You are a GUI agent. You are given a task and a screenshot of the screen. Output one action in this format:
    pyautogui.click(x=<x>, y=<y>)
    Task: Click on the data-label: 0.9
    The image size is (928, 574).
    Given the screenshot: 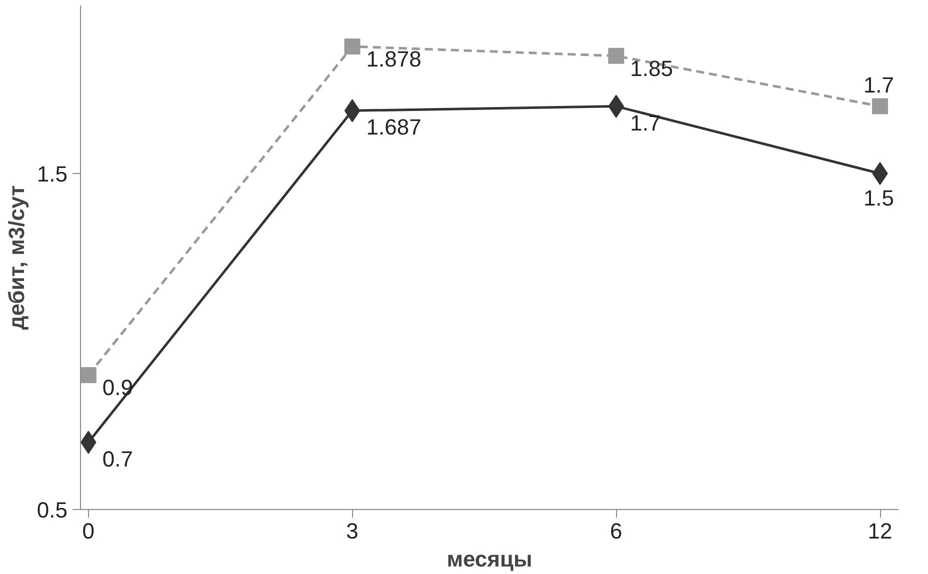 What is the action you would take?
    pyautogui.click(x=118, y=387)
    